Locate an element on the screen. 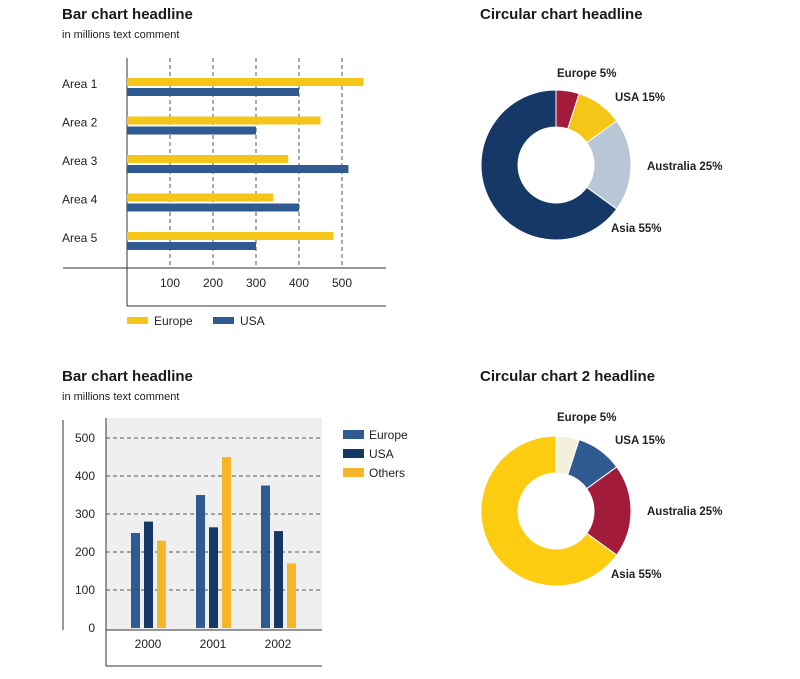  bar-usa-2001 is located at coordinates (213, 577).